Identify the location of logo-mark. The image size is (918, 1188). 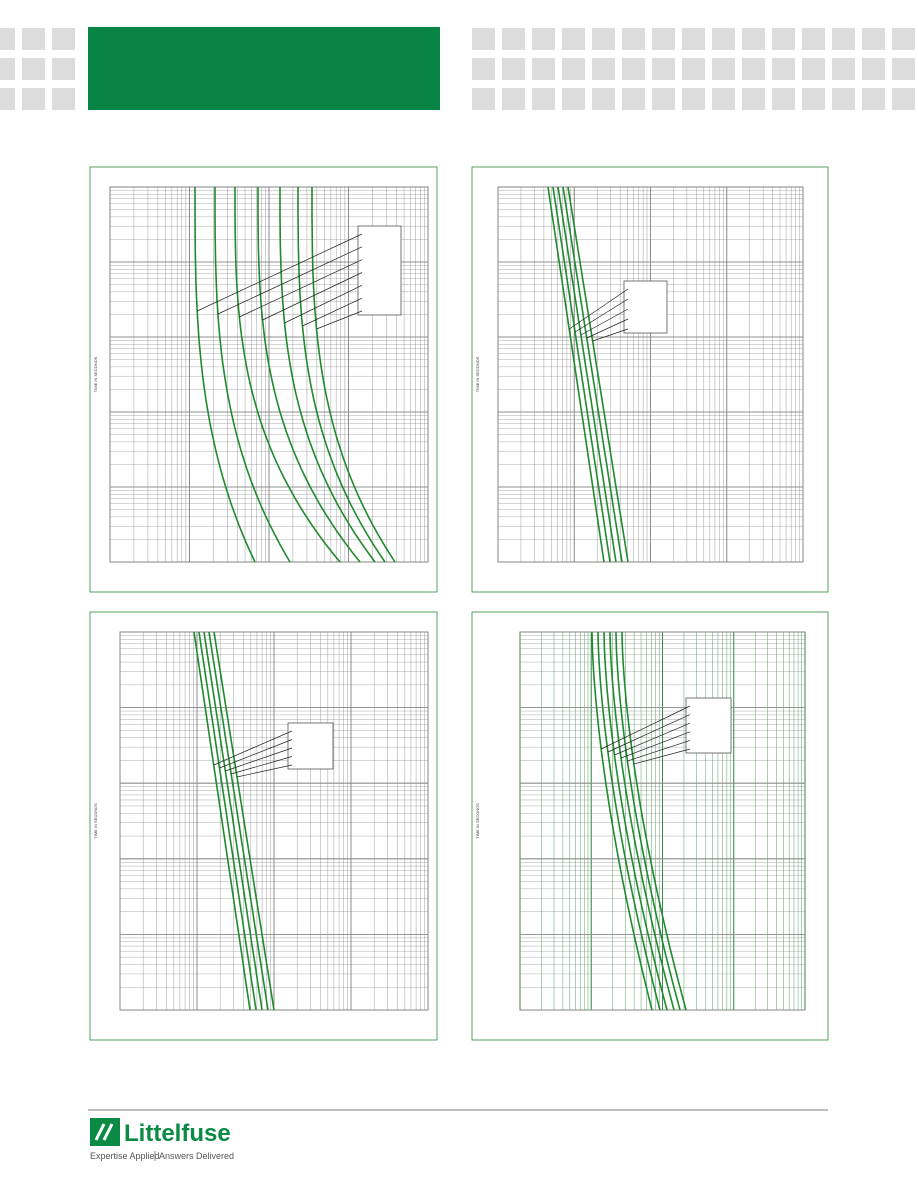
(105, 1132).